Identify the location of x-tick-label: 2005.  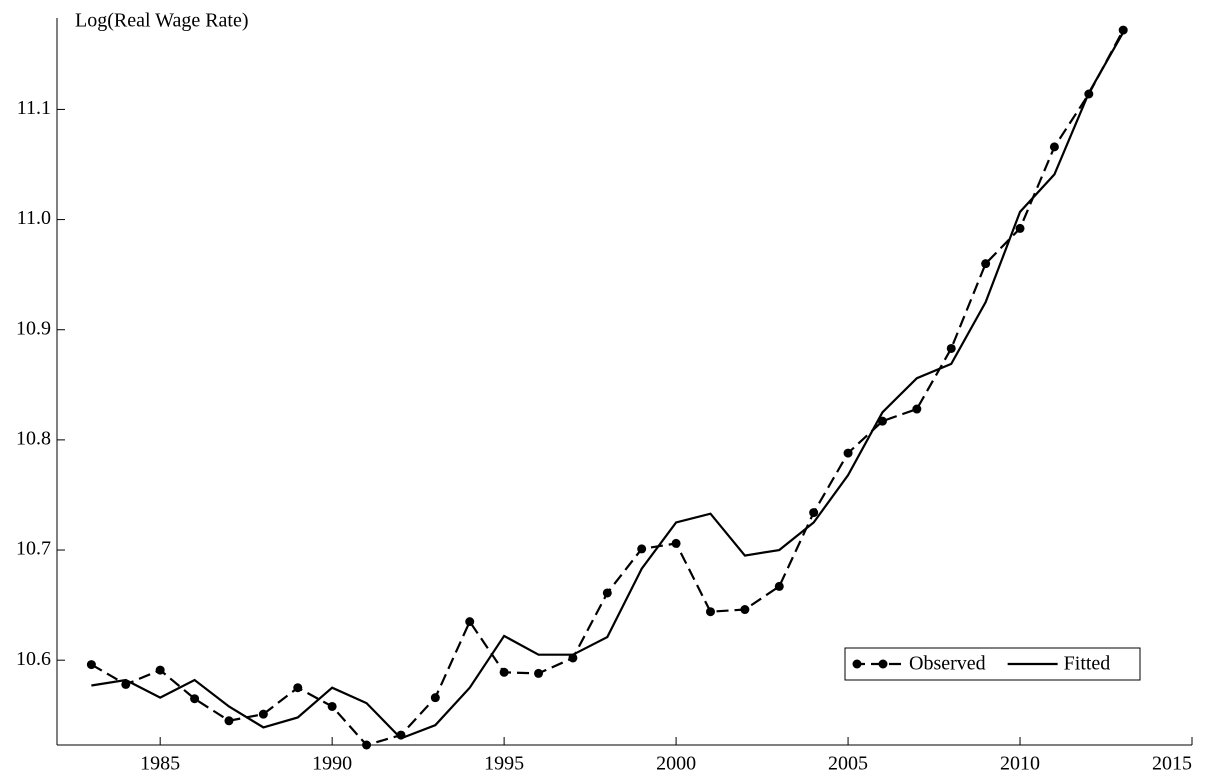
(848, 764).